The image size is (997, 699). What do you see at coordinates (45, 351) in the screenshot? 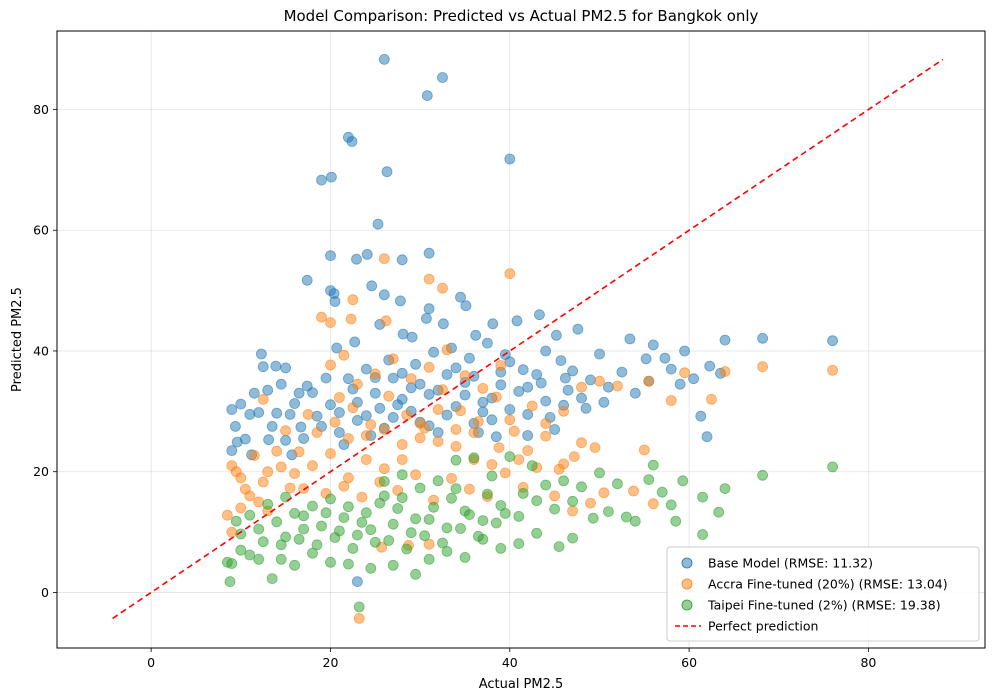
I see `y-axis-ticks: 0 20 40 60 80` at bounding box center [45, 351].